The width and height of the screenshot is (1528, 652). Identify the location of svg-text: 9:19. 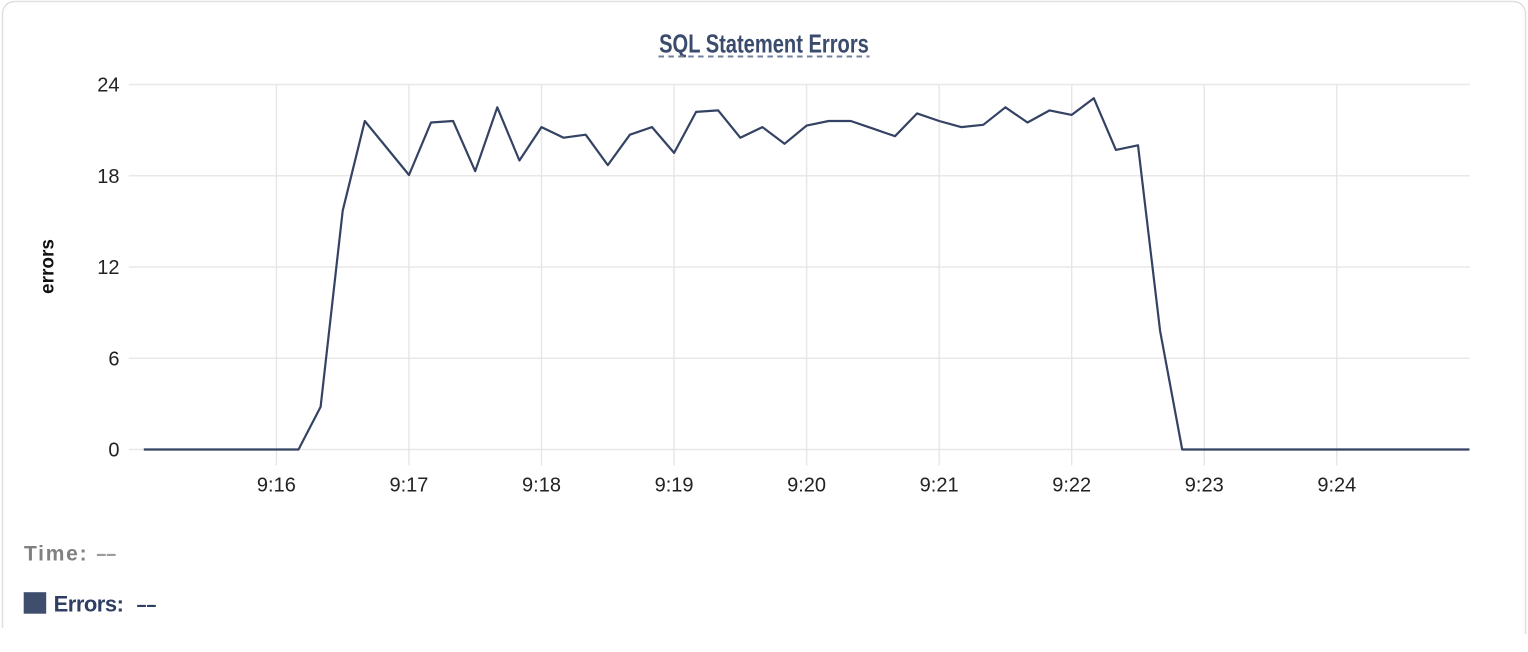
(674, 485).